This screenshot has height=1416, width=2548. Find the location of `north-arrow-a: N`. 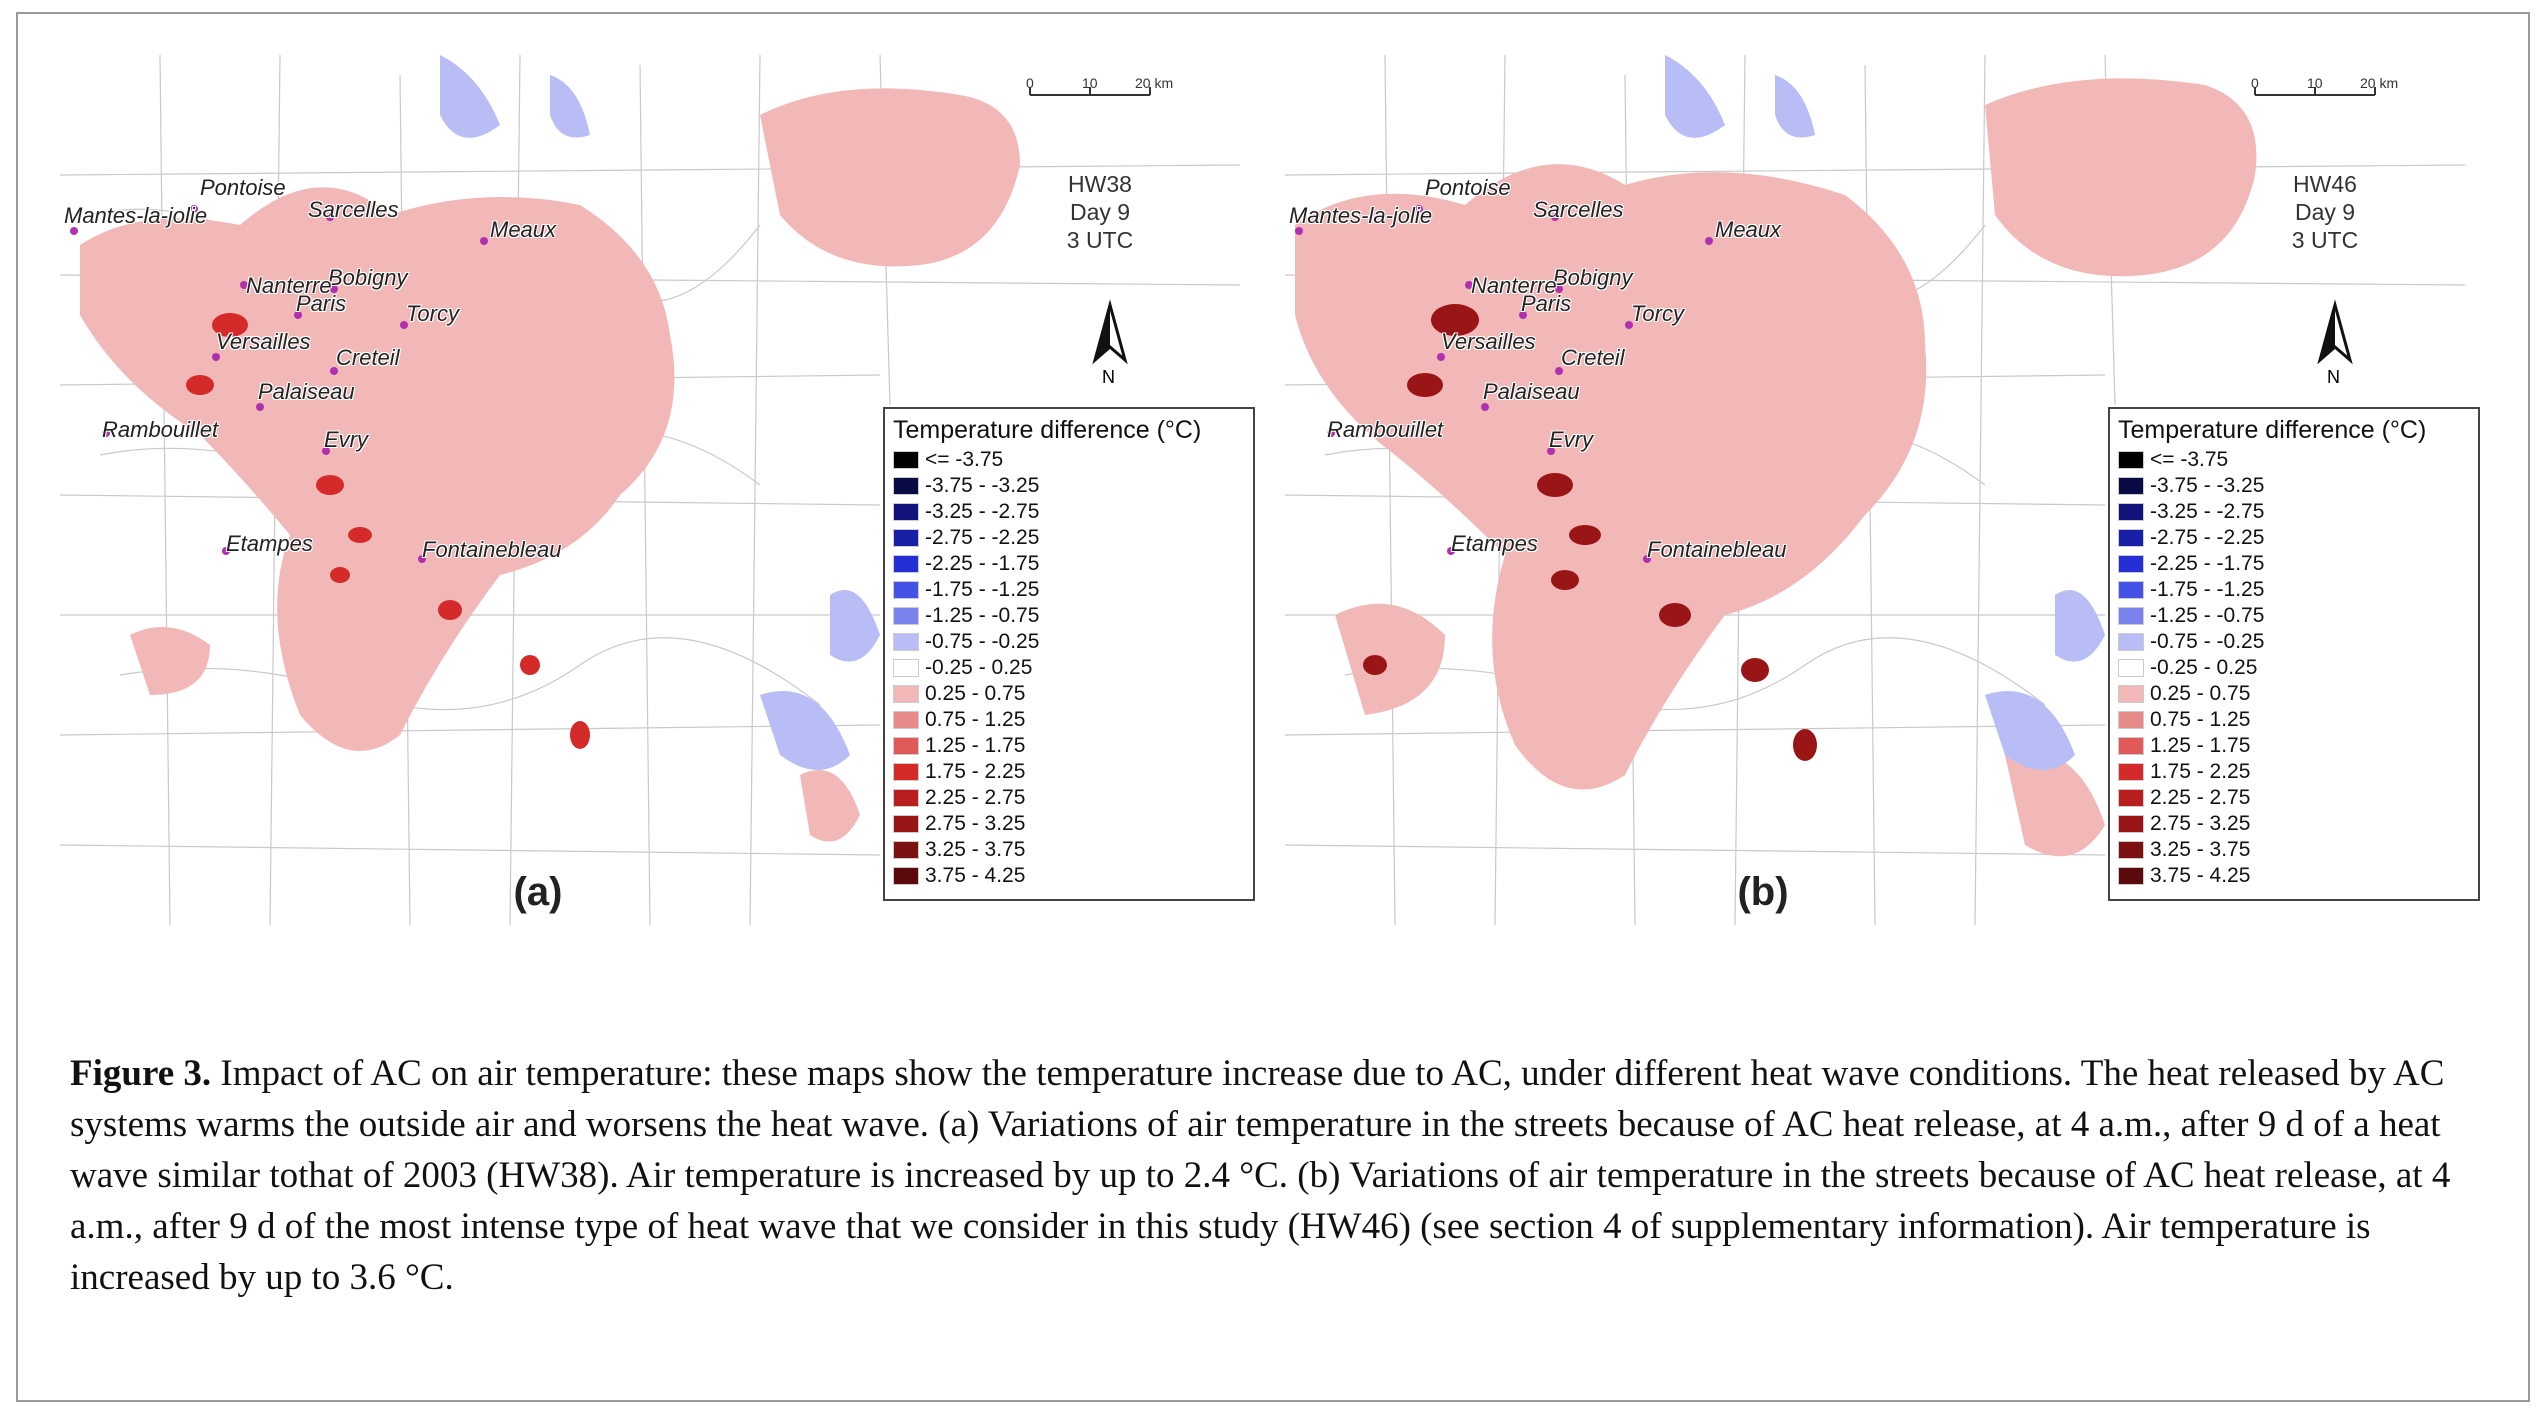

north-arrow-a: N is located at coordinates (1110, 345).